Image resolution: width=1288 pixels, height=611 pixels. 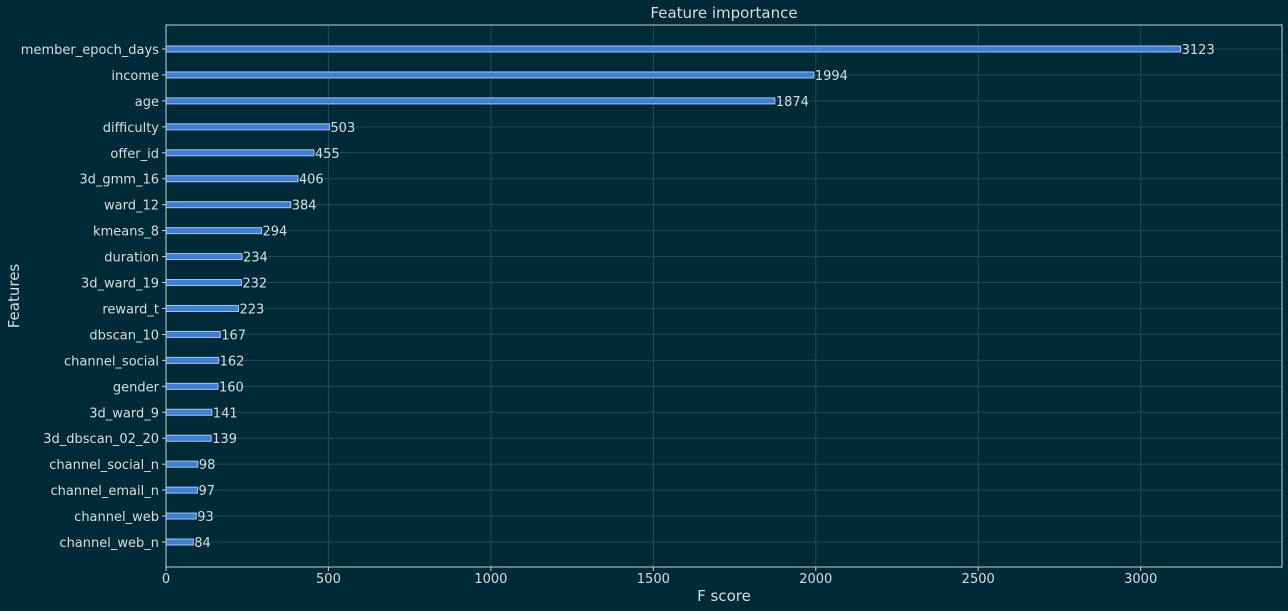 What do you see at coordinates (328, 579) in the screenshot?
I see `x-tick-label: 500` at bounding box center [328, 579].